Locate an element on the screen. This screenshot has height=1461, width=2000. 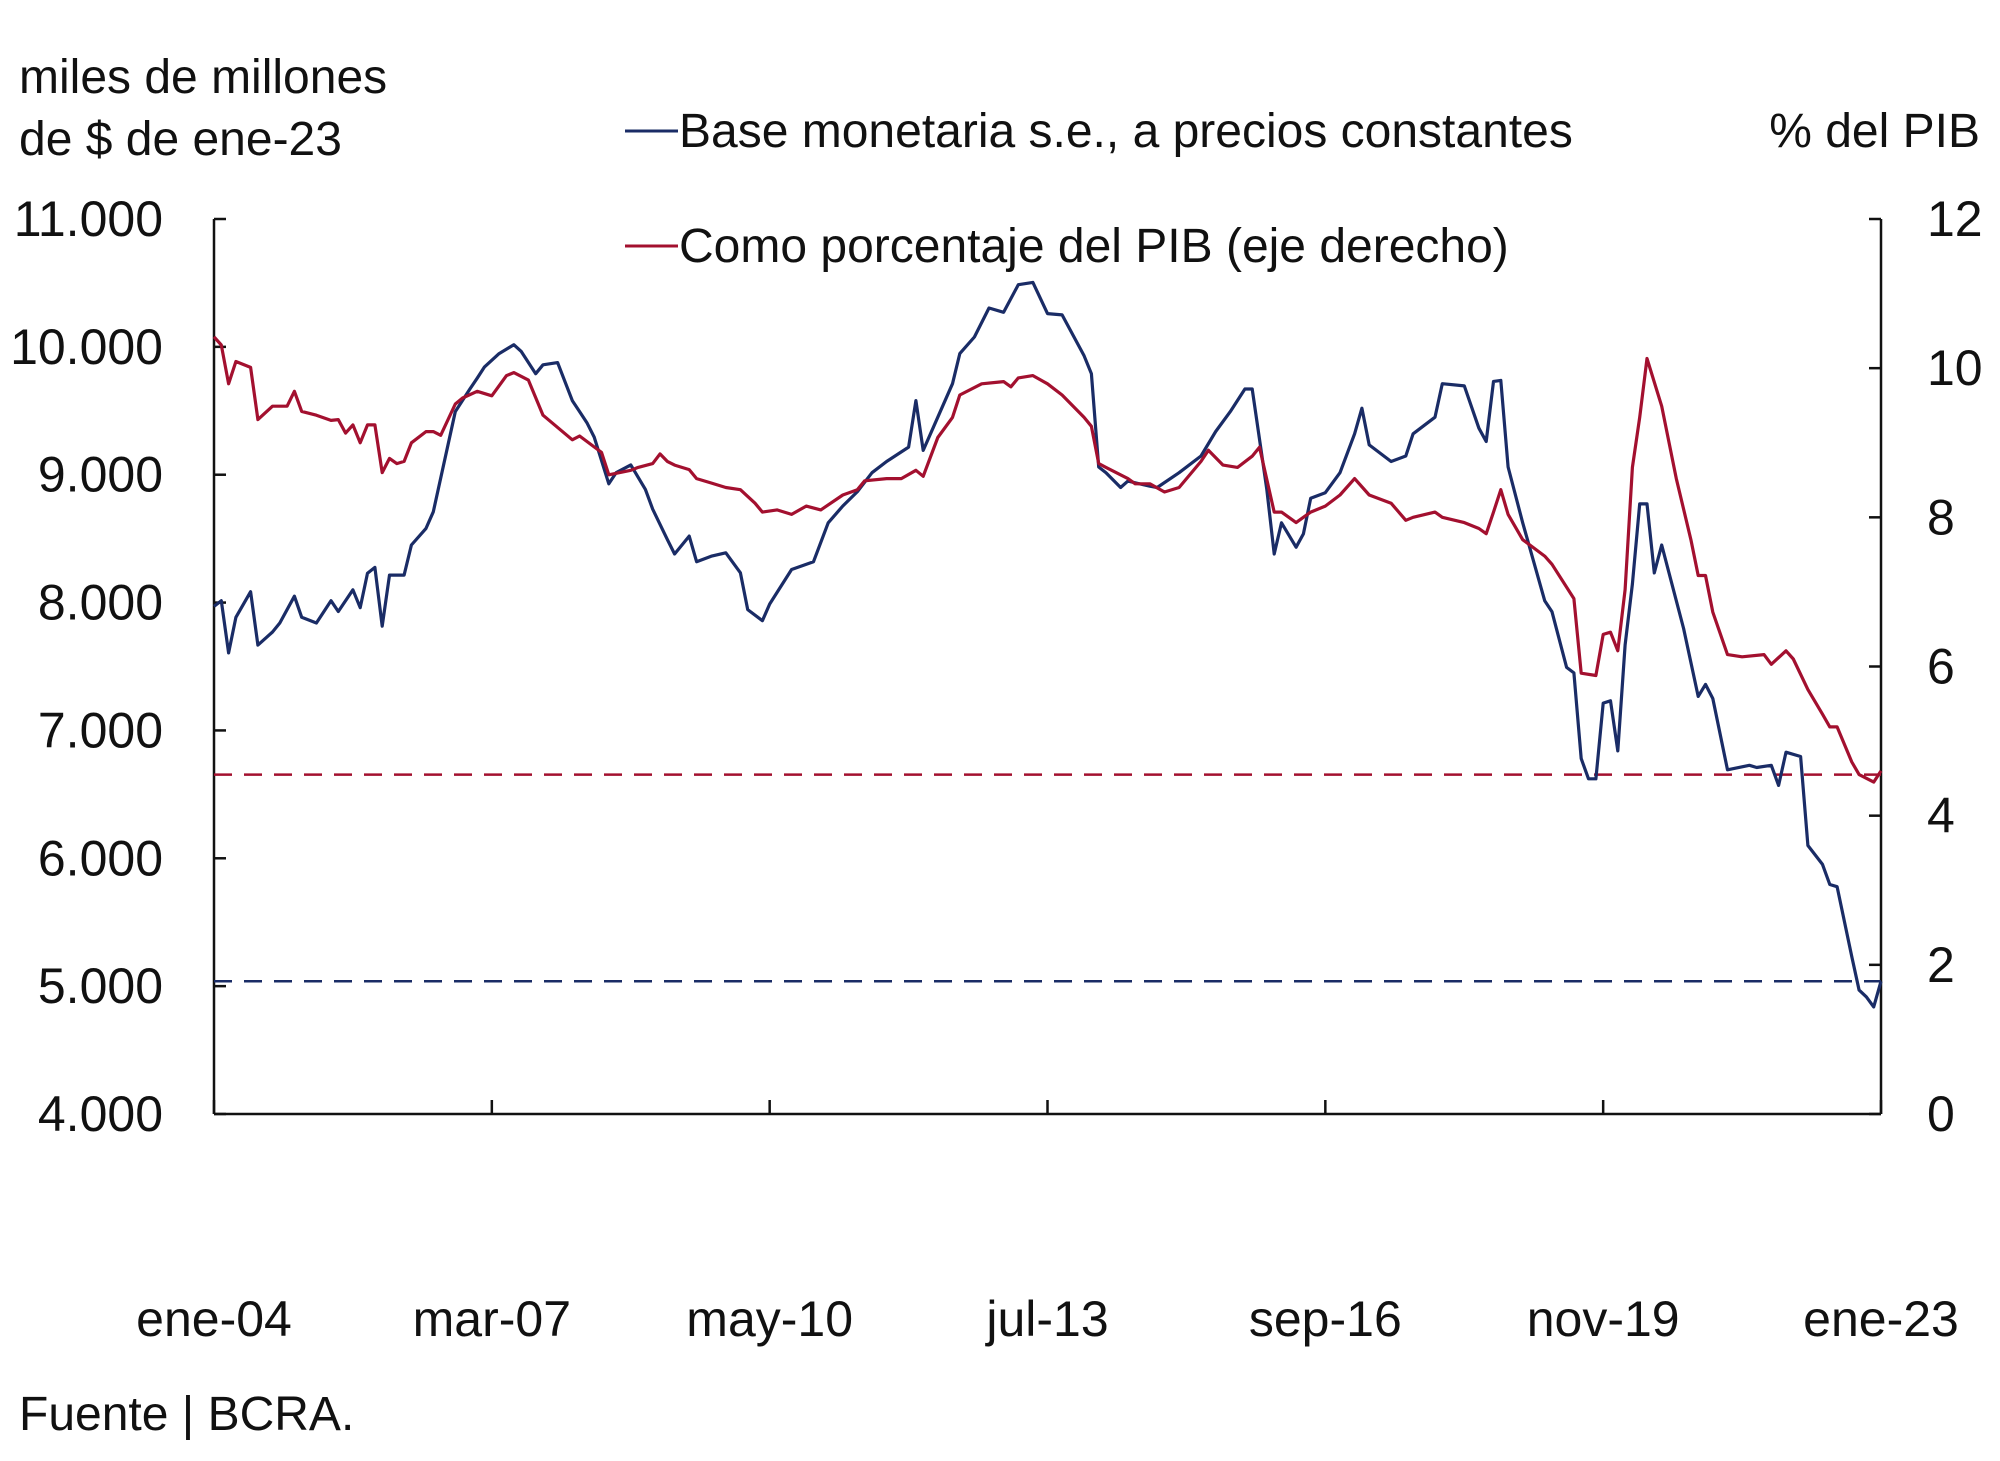
right-tick-label: 0 is located at coordinates (1941, 1114).